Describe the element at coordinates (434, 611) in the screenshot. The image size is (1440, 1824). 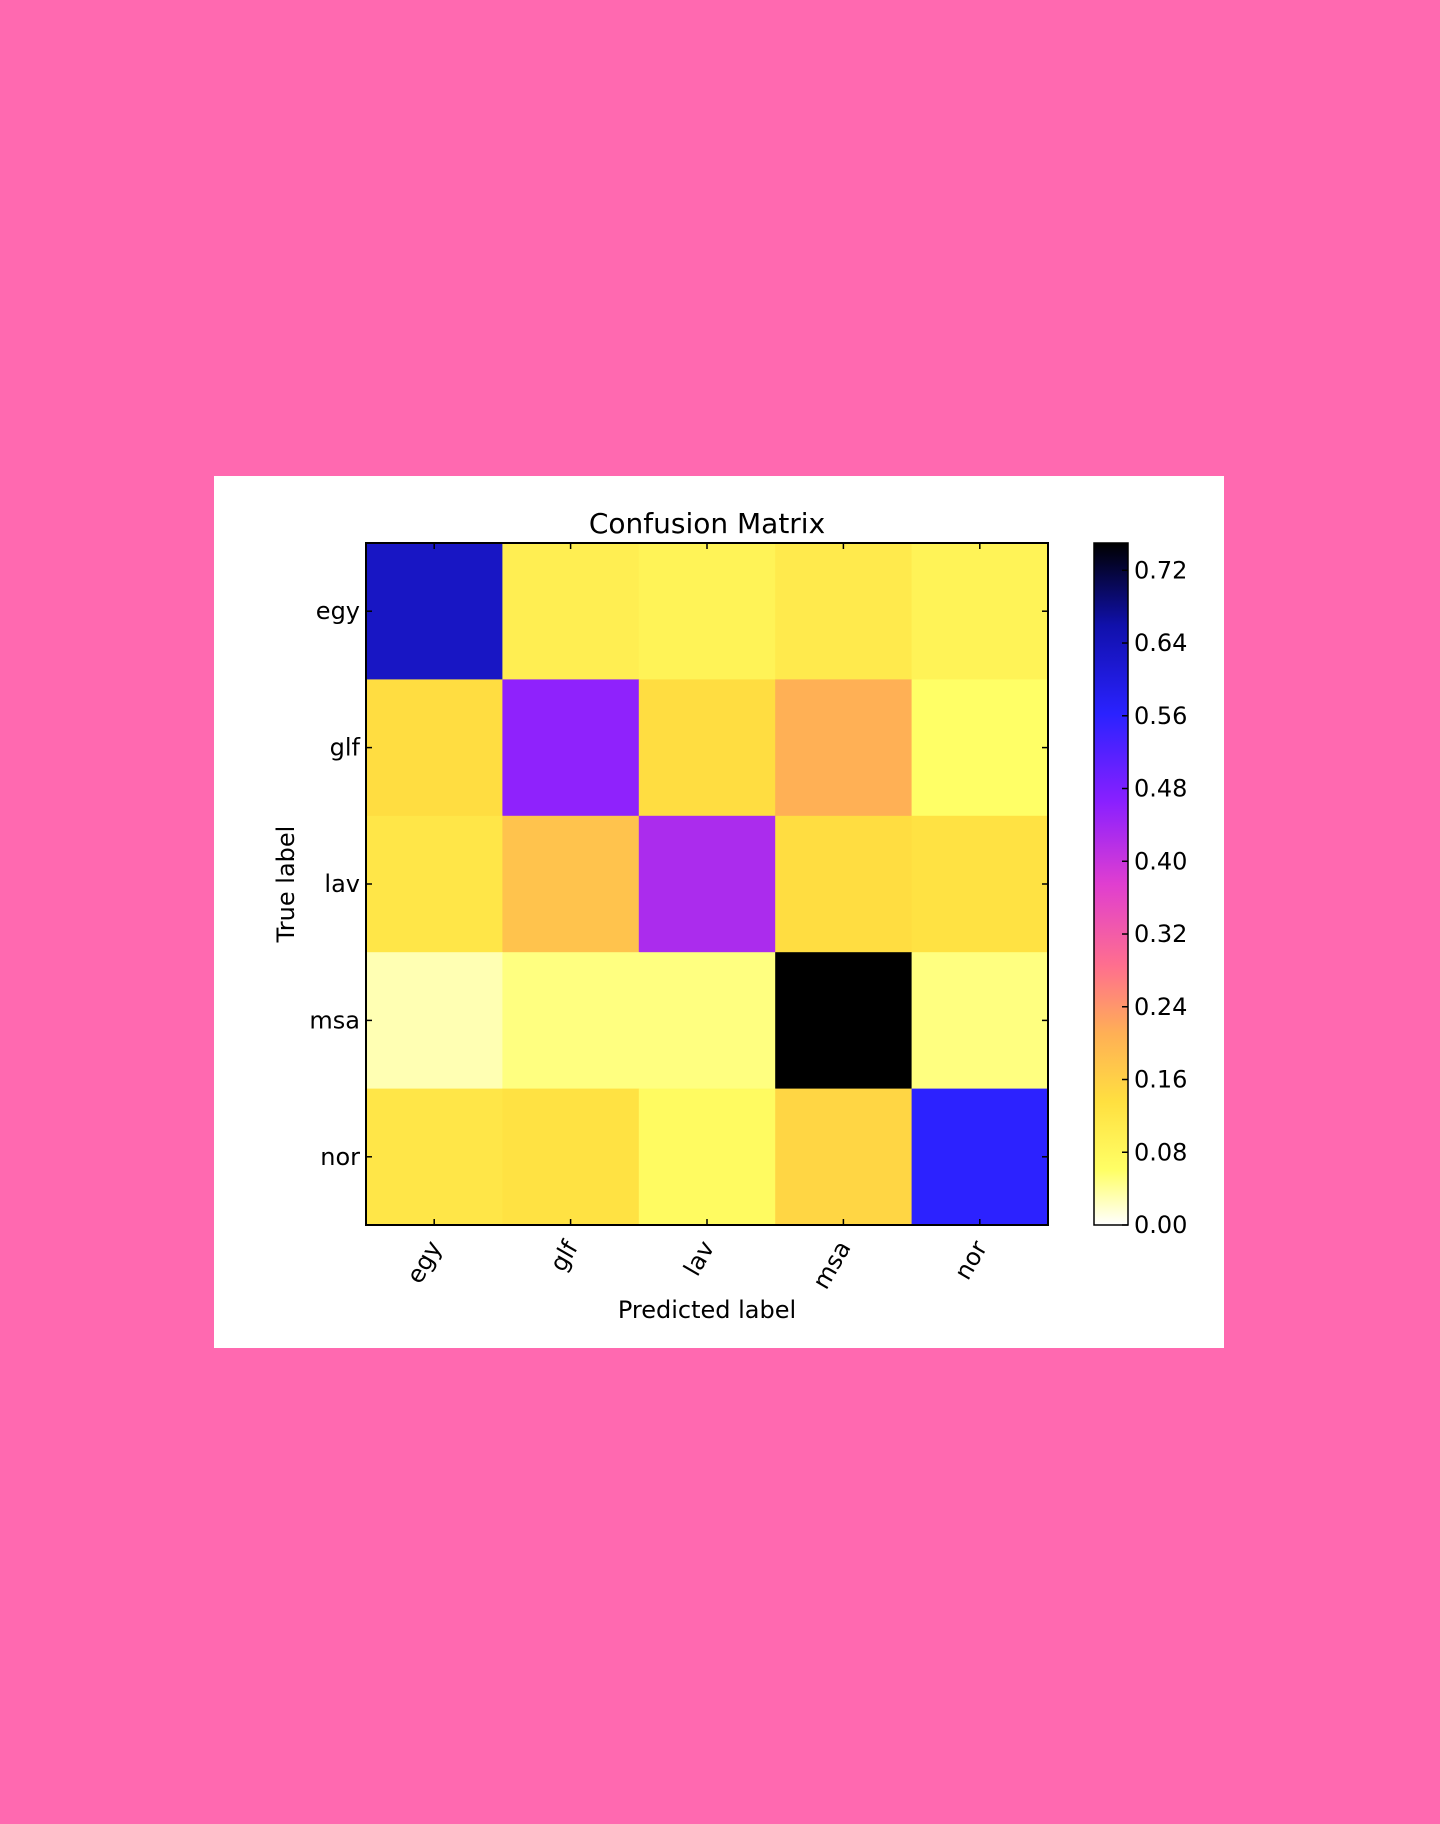
I see `heatmap-cell-egy-egy` at that location.